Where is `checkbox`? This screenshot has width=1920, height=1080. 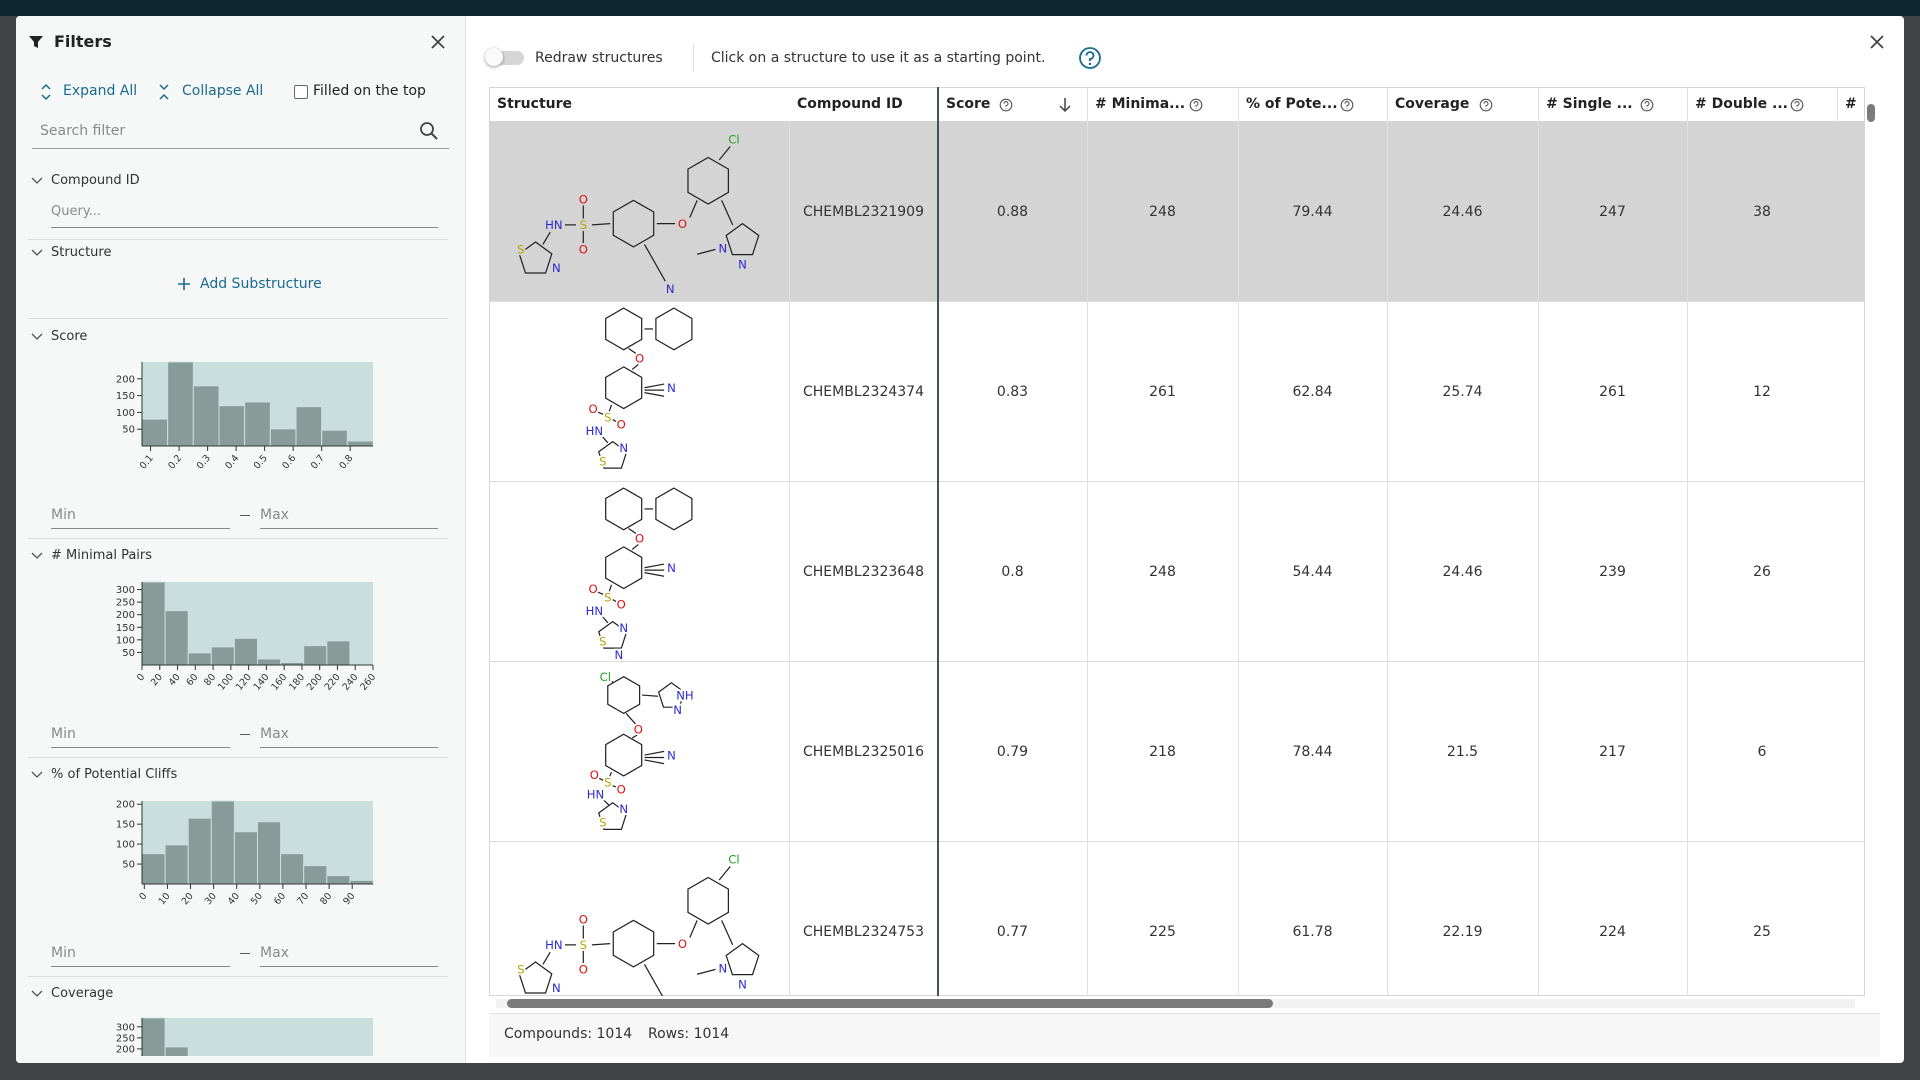
checkbox is located at coordinates (301, 92).